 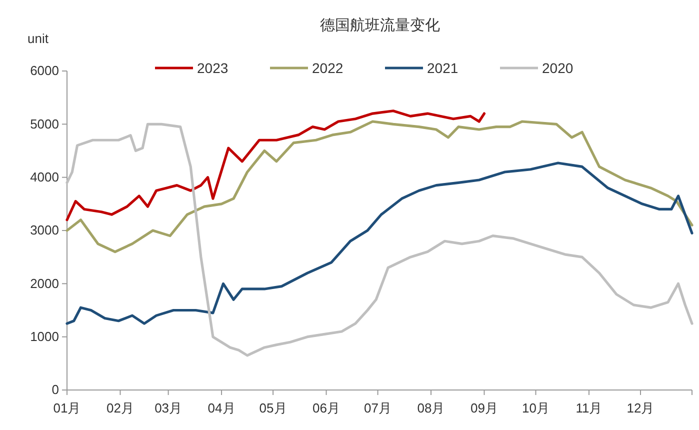 I want to click on y-tick-label: 0, so click(x=55, y=390).